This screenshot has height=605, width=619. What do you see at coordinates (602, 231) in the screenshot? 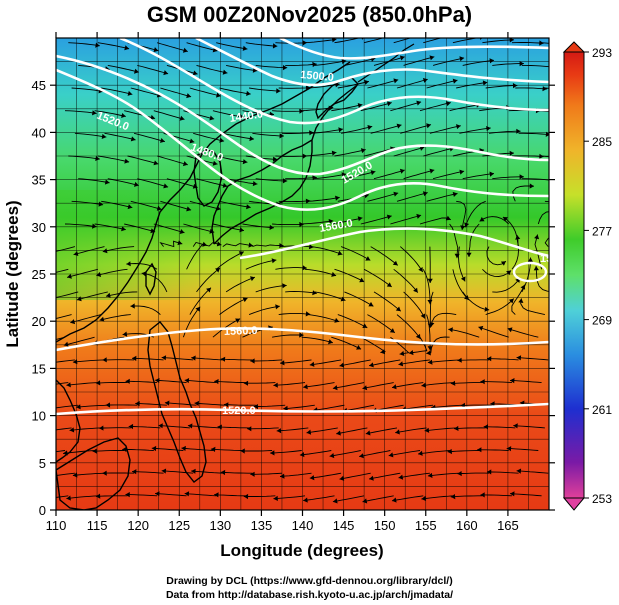
I see `colorbar-label: 277` at bounding box center [602, 231].